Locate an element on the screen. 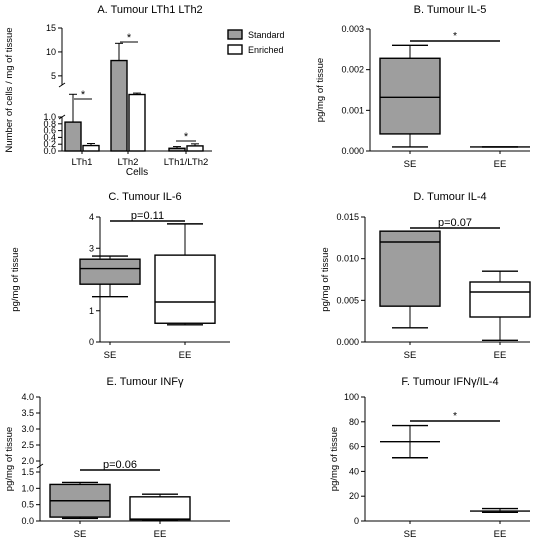 This screenshot has height=537, width=550. panel-a-xtick-label: LTh1/LTh2 is located at coordinates (186, 162).